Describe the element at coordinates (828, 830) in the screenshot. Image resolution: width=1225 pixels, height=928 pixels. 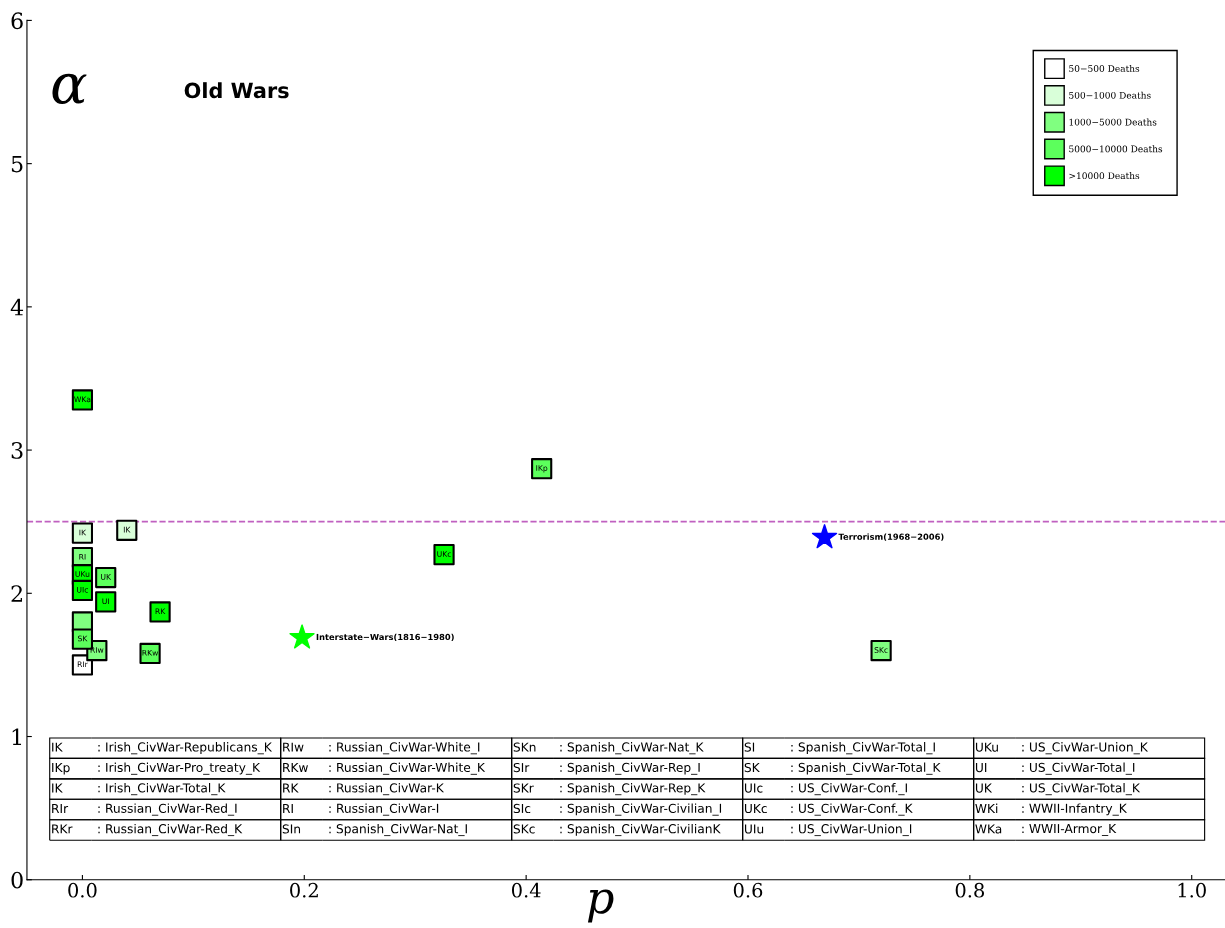
I see `text: UIu : US_CivWar-Union_I` at that location.